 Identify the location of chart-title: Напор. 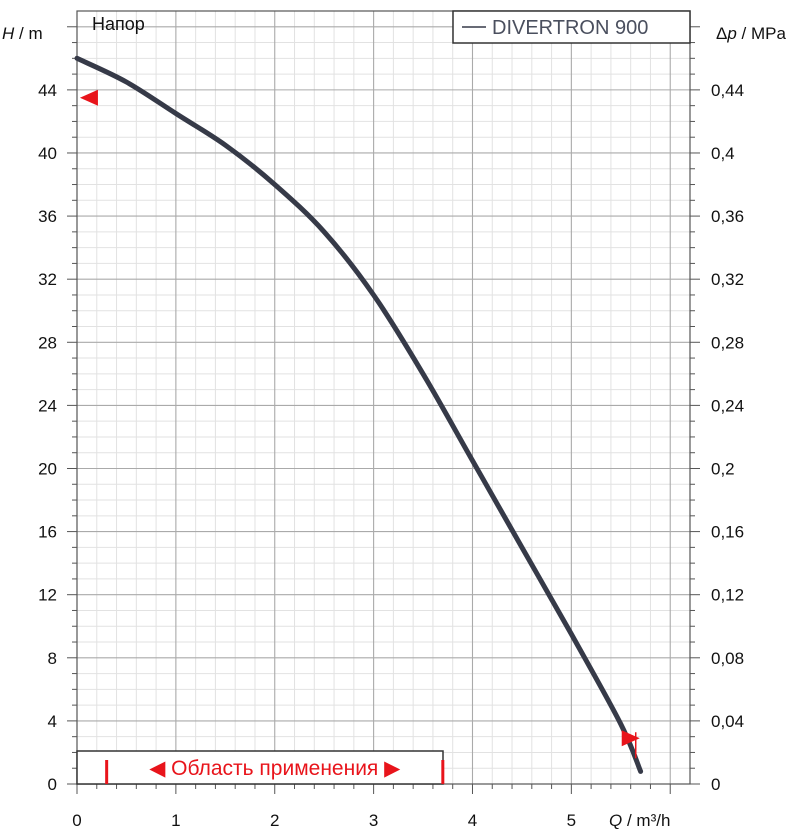
(118, 24).